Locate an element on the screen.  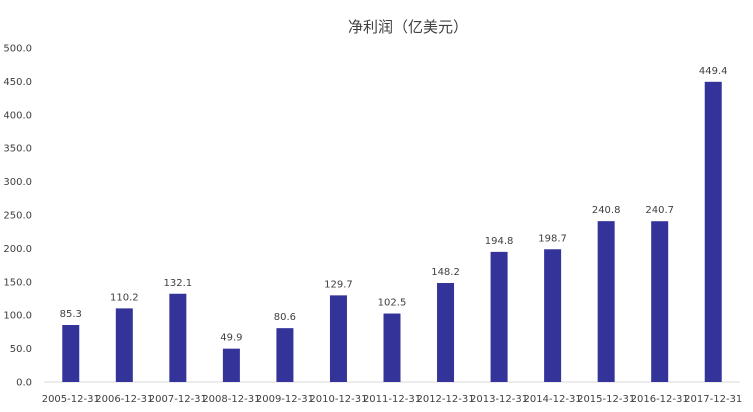
bar-value-label: 449.4 is located at coordinates (713, 71).